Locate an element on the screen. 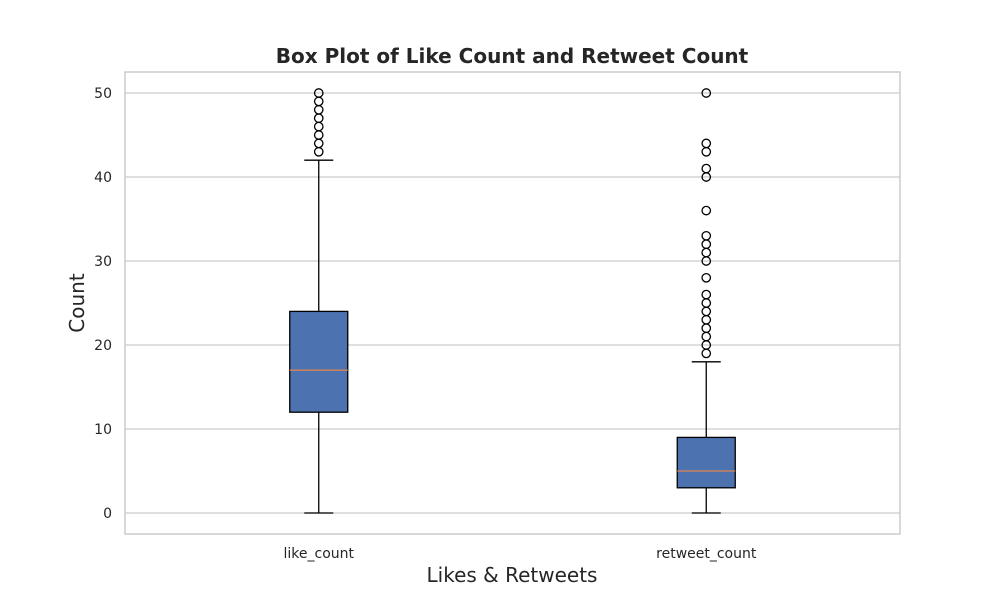 This screenshot has height=604, width=1000. y-tick-label: 30 is located at coordinates (103, 262).